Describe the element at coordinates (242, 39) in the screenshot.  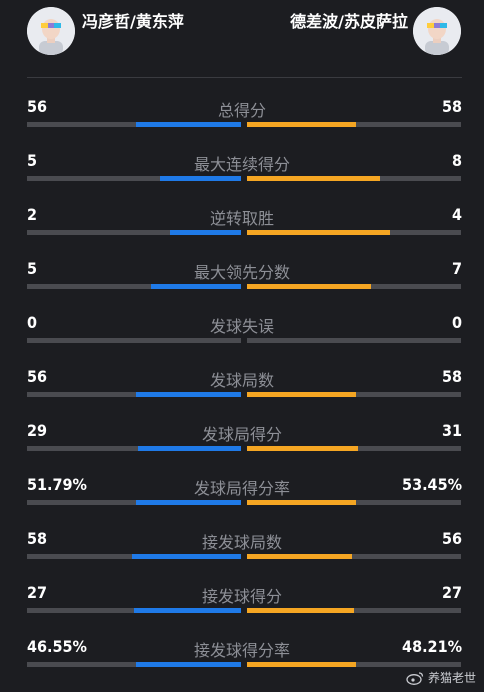
I see `match-header: 冯彦哲/黄东萍 德差波/苏皮萨拉` at that location.